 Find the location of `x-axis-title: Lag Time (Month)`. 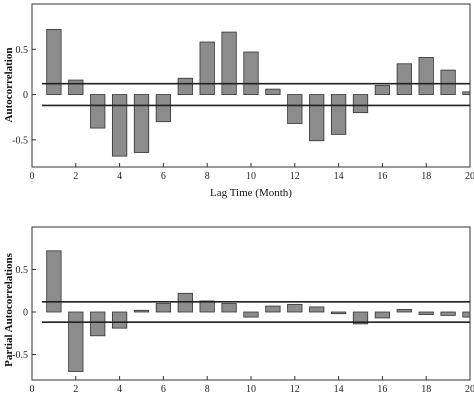

x-axis-title: Lag Time (Month) is located at coordinates (251, 193).